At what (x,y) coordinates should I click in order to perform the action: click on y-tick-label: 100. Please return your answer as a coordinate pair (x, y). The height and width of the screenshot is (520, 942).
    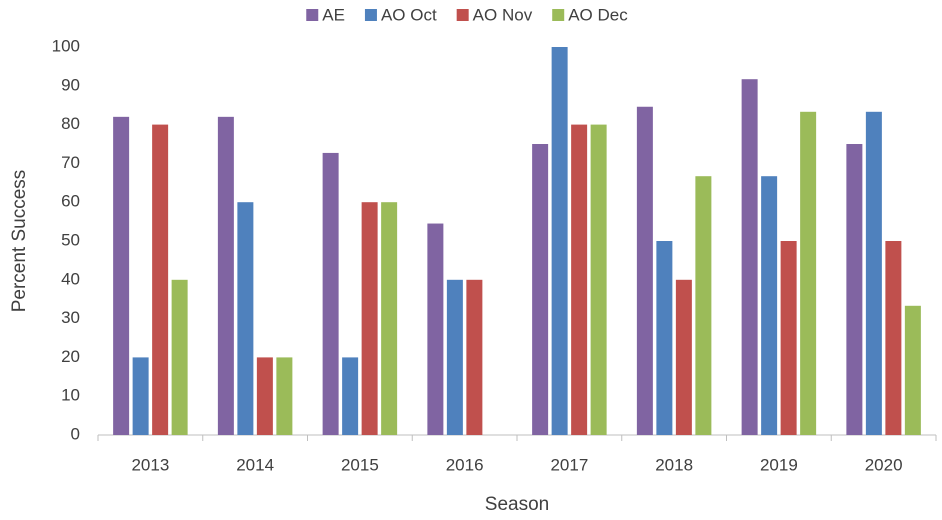
    Looking at the image, I should click on (66, 45).